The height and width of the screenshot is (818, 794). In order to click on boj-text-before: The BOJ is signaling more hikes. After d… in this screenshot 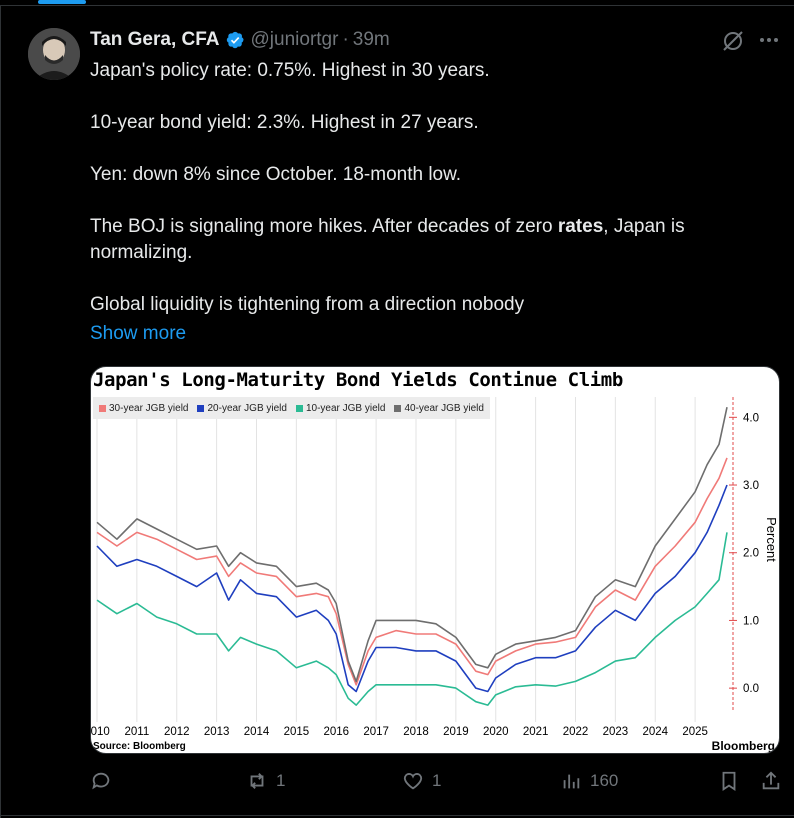, I will do `click(324, 226)`.